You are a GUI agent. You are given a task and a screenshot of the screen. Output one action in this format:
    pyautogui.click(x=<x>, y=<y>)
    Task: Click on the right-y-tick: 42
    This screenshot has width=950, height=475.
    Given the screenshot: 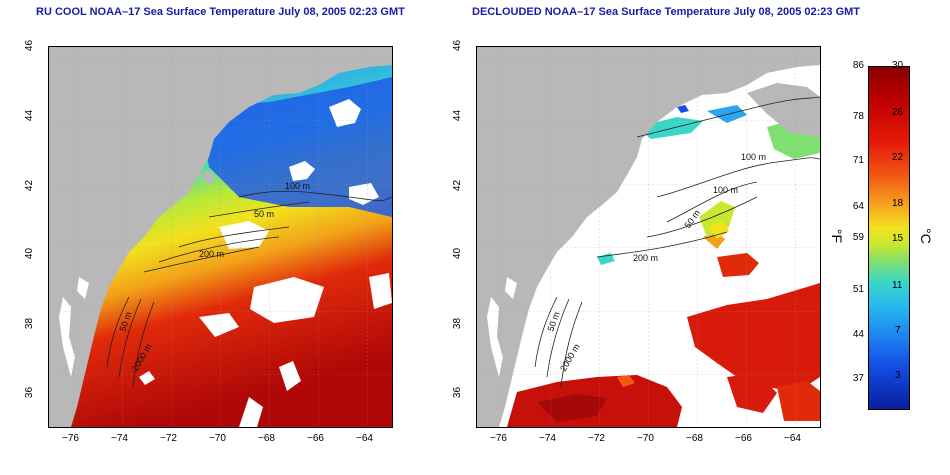 What is the action you would take?
    pyautogui.click(x=458, y=185)
    